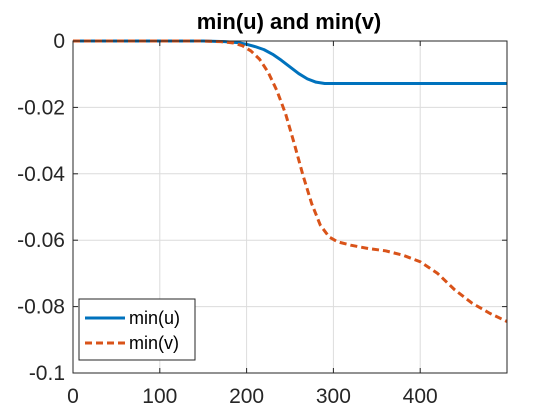  What do you see at coordinates (41, 107) in the screenshot?
I see `y-tick-label: -0.02` at bounding box center [41, 107].